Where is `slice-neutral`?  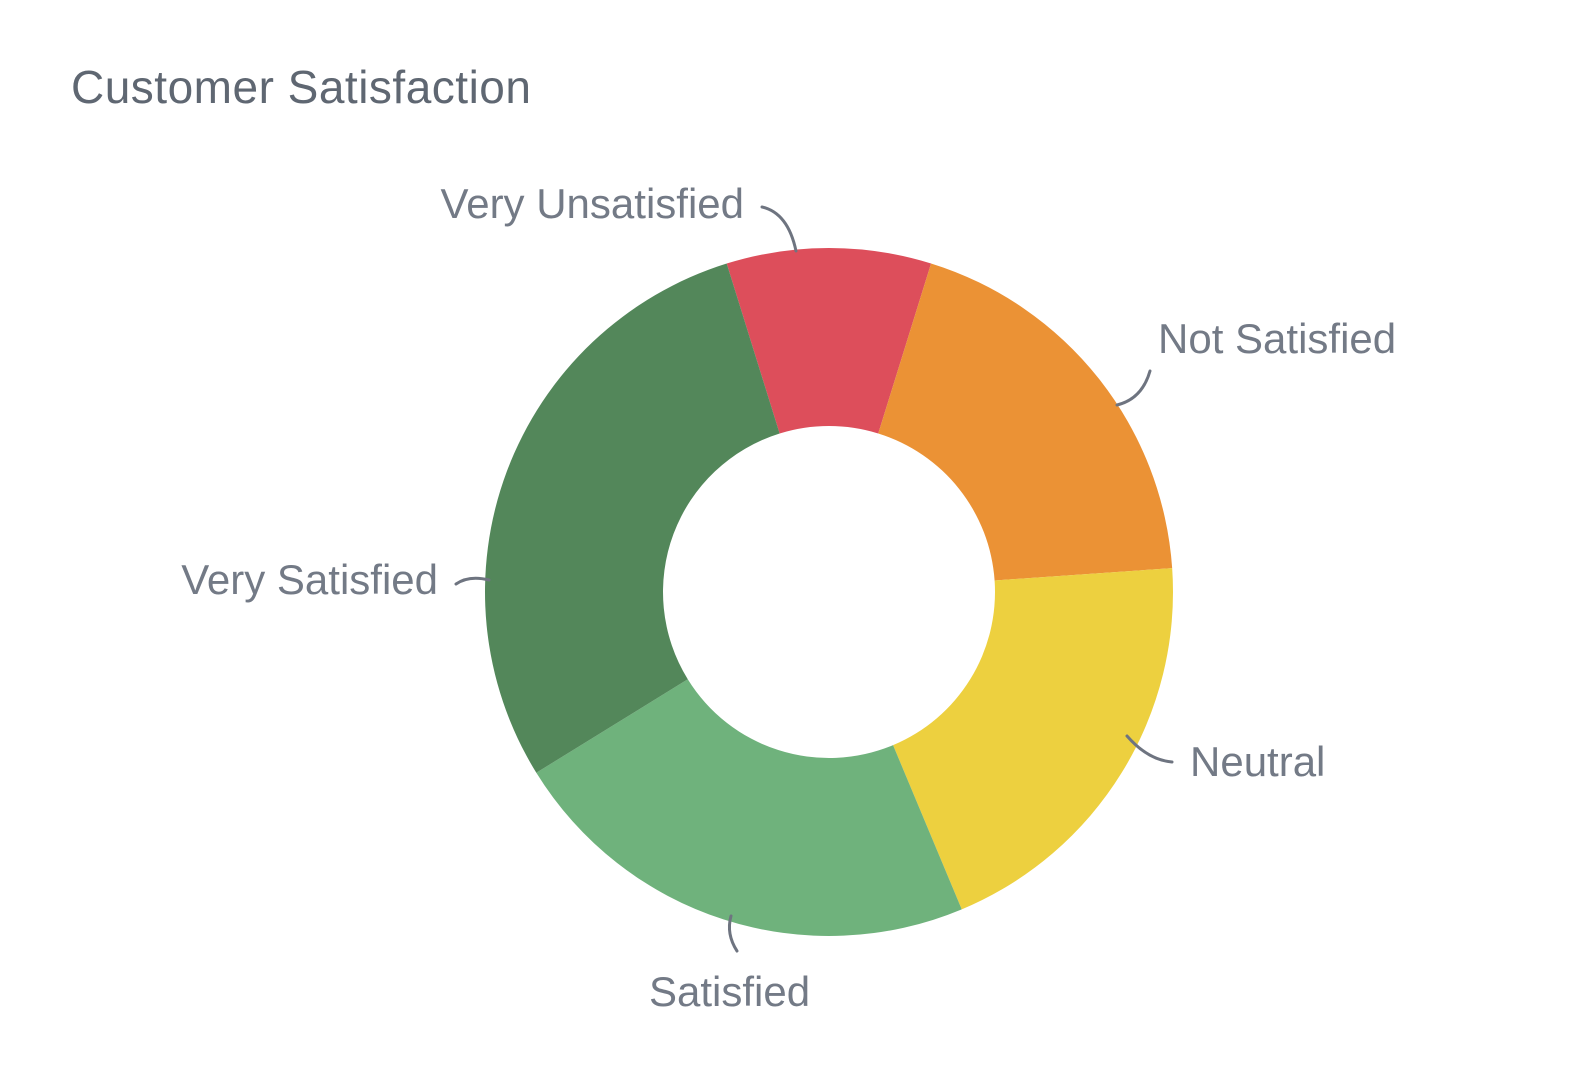 slice-neutral is located at coordinates (1033, 739).